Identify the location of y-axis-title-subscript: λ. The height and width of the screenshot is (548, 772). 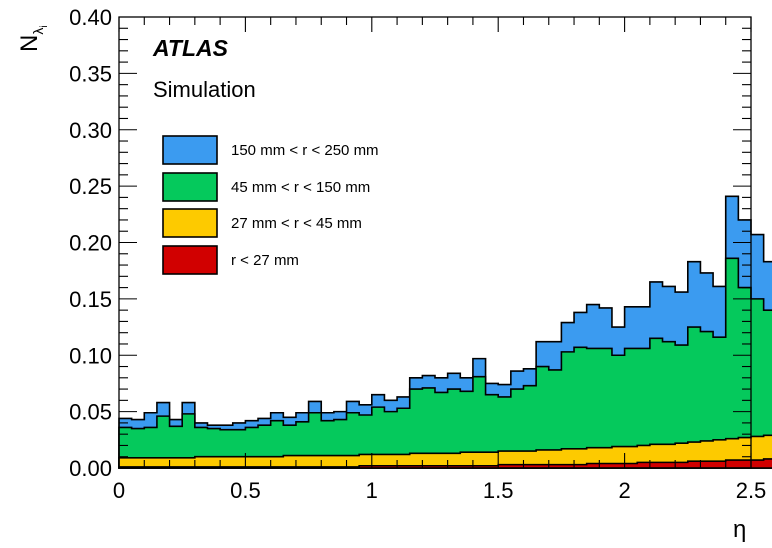
(38, 31).